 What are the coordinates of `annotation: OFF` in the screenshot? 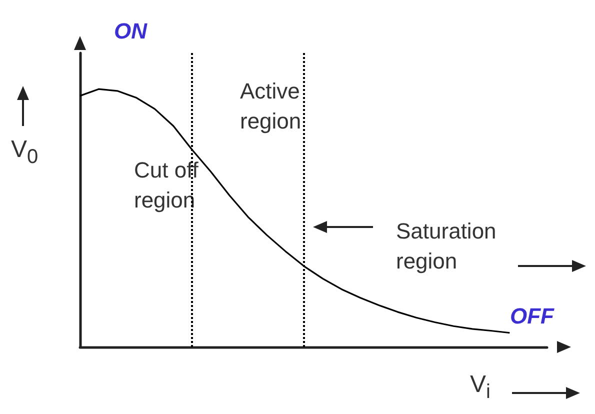 It's located at (532, 316).